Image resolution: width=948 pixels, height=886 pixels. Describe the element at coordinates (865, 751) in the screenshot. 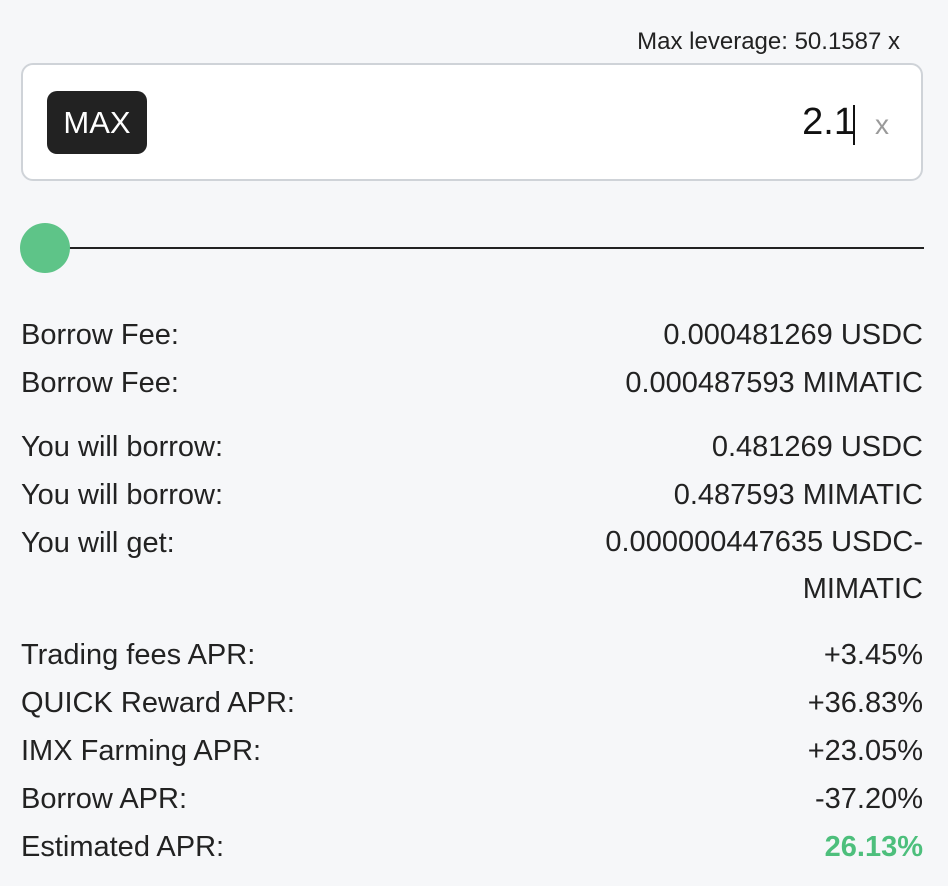

I see `imx-farming-apr-value: +23.05%` at that location.